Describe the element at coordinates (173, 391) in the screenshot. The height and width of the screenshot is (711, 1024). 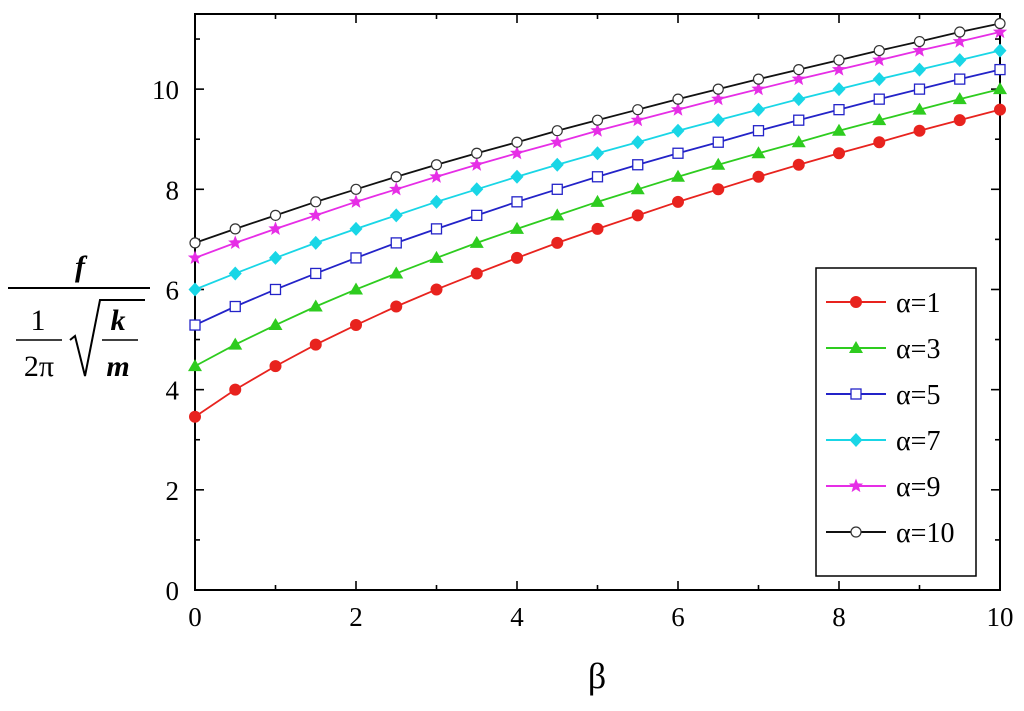
I see `y-tick-label: 4` at that location.